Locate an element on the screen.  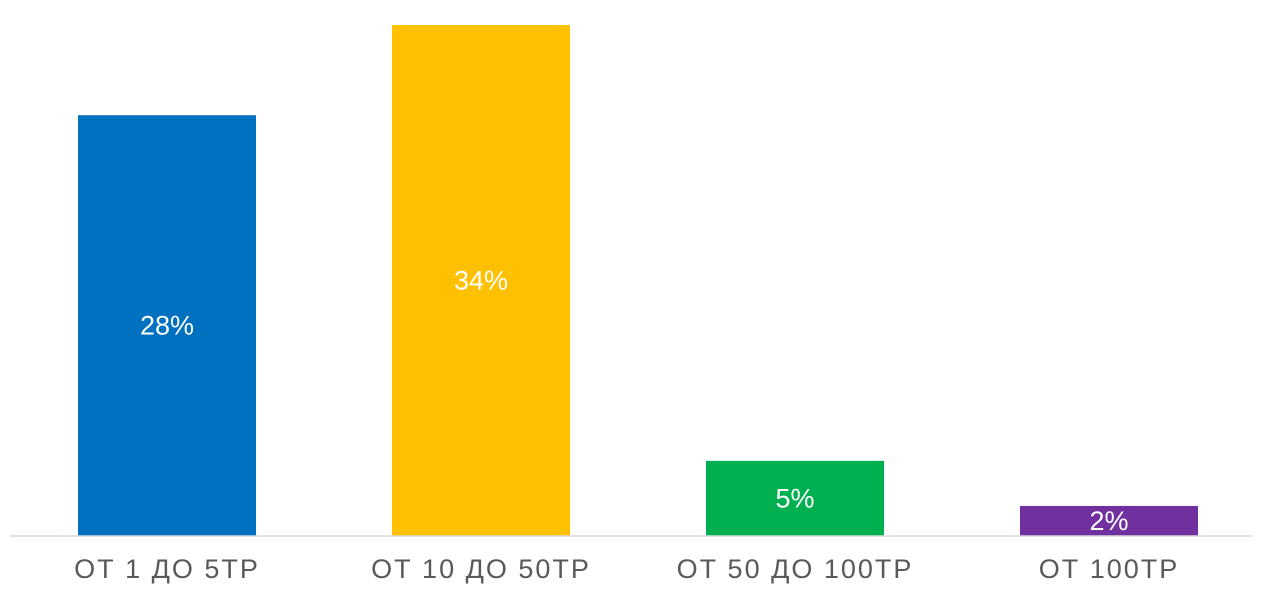
data-label-1: 28% is located at coordinates (167, 326).